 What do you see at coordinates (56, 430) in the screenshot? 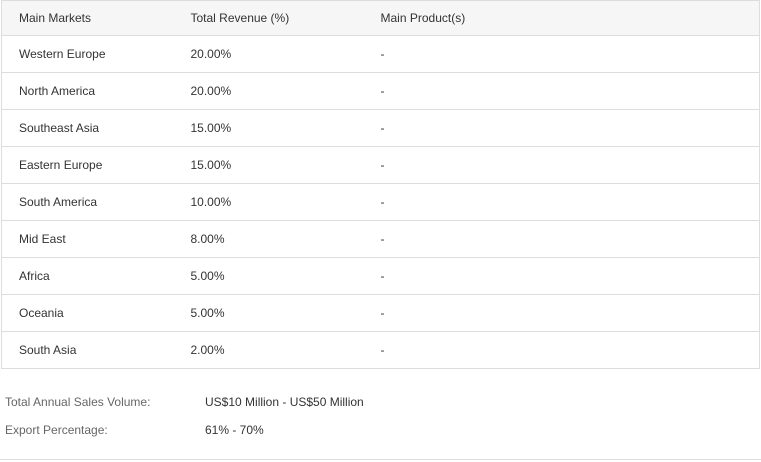
I see `export-percentage-label: Export Percentage:` at bounding box center [56, 430].